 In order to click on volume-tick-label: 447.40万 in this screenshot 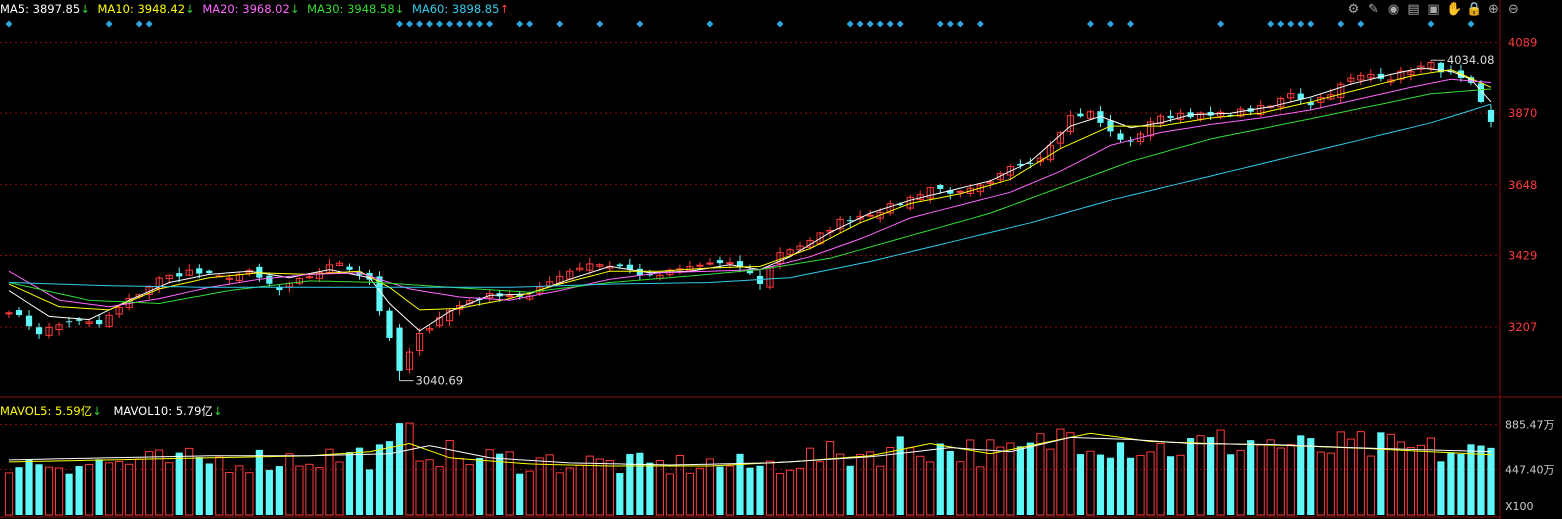, I will do `click(1530, 469)`.